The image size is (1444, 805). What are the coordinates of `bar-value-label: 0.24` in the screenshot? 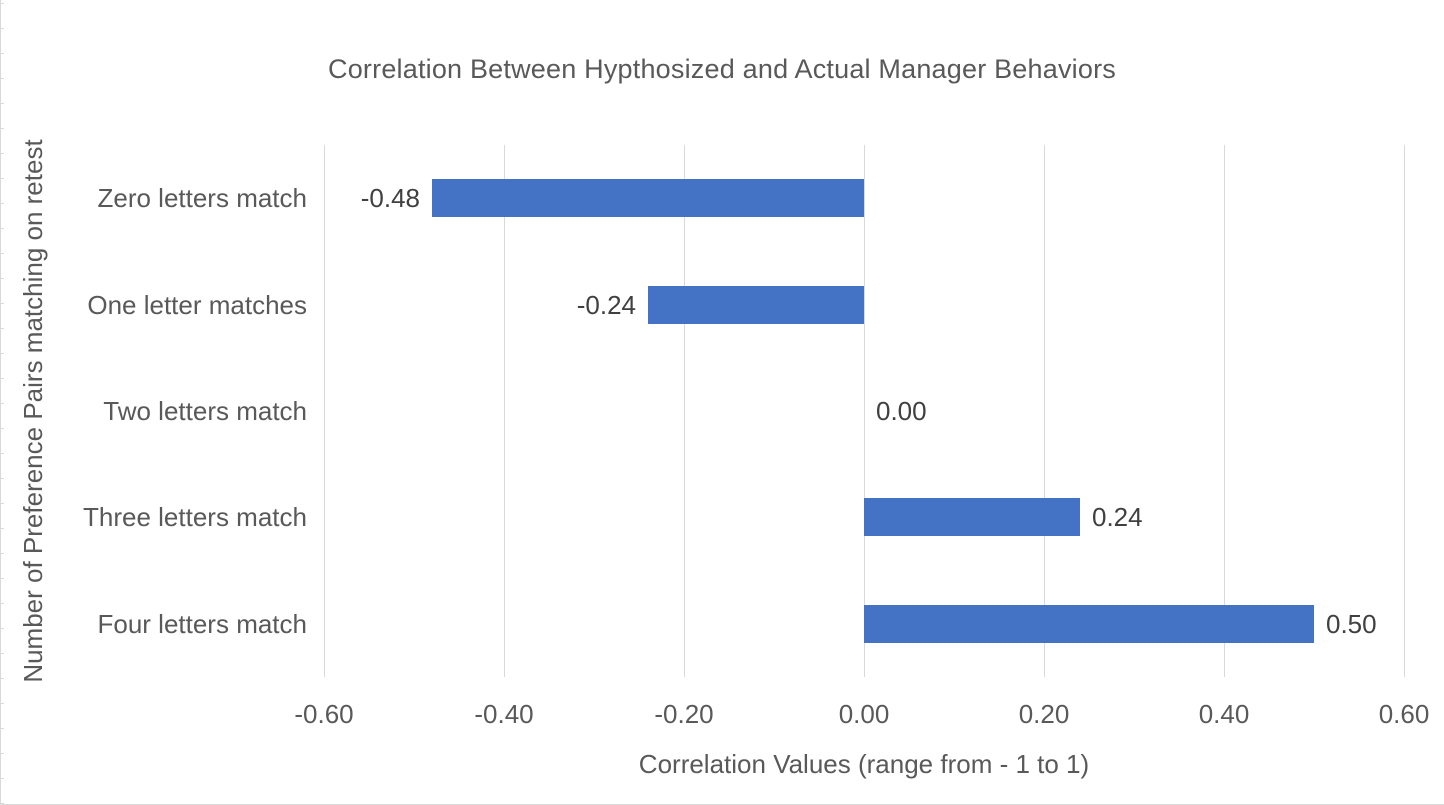 It's located at (1117, 517).